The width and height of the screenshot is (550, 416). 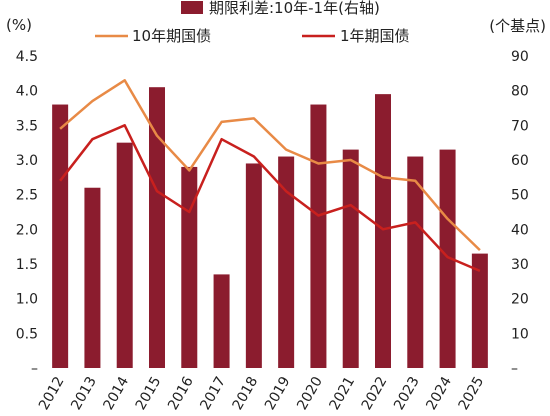 What do you see at coordinates (520, 265) in the screenshot?
I see `right-tick-label: 30` at bounding box center [520, 265].